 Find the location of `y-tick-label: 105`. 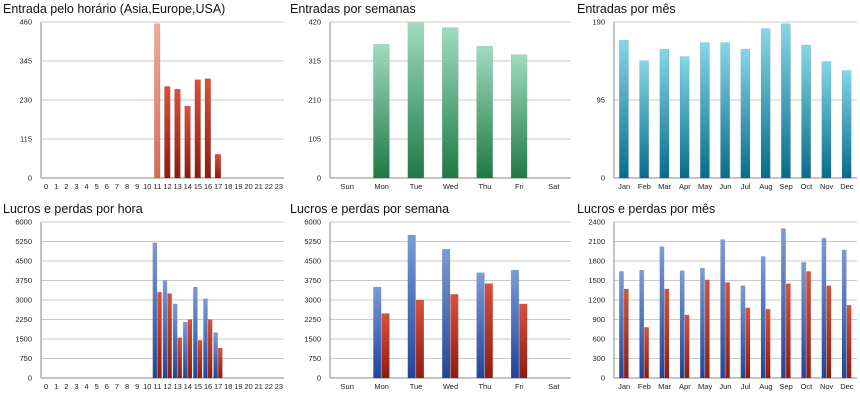

y-tick-label: 105 is located at coordinates (314, 139).